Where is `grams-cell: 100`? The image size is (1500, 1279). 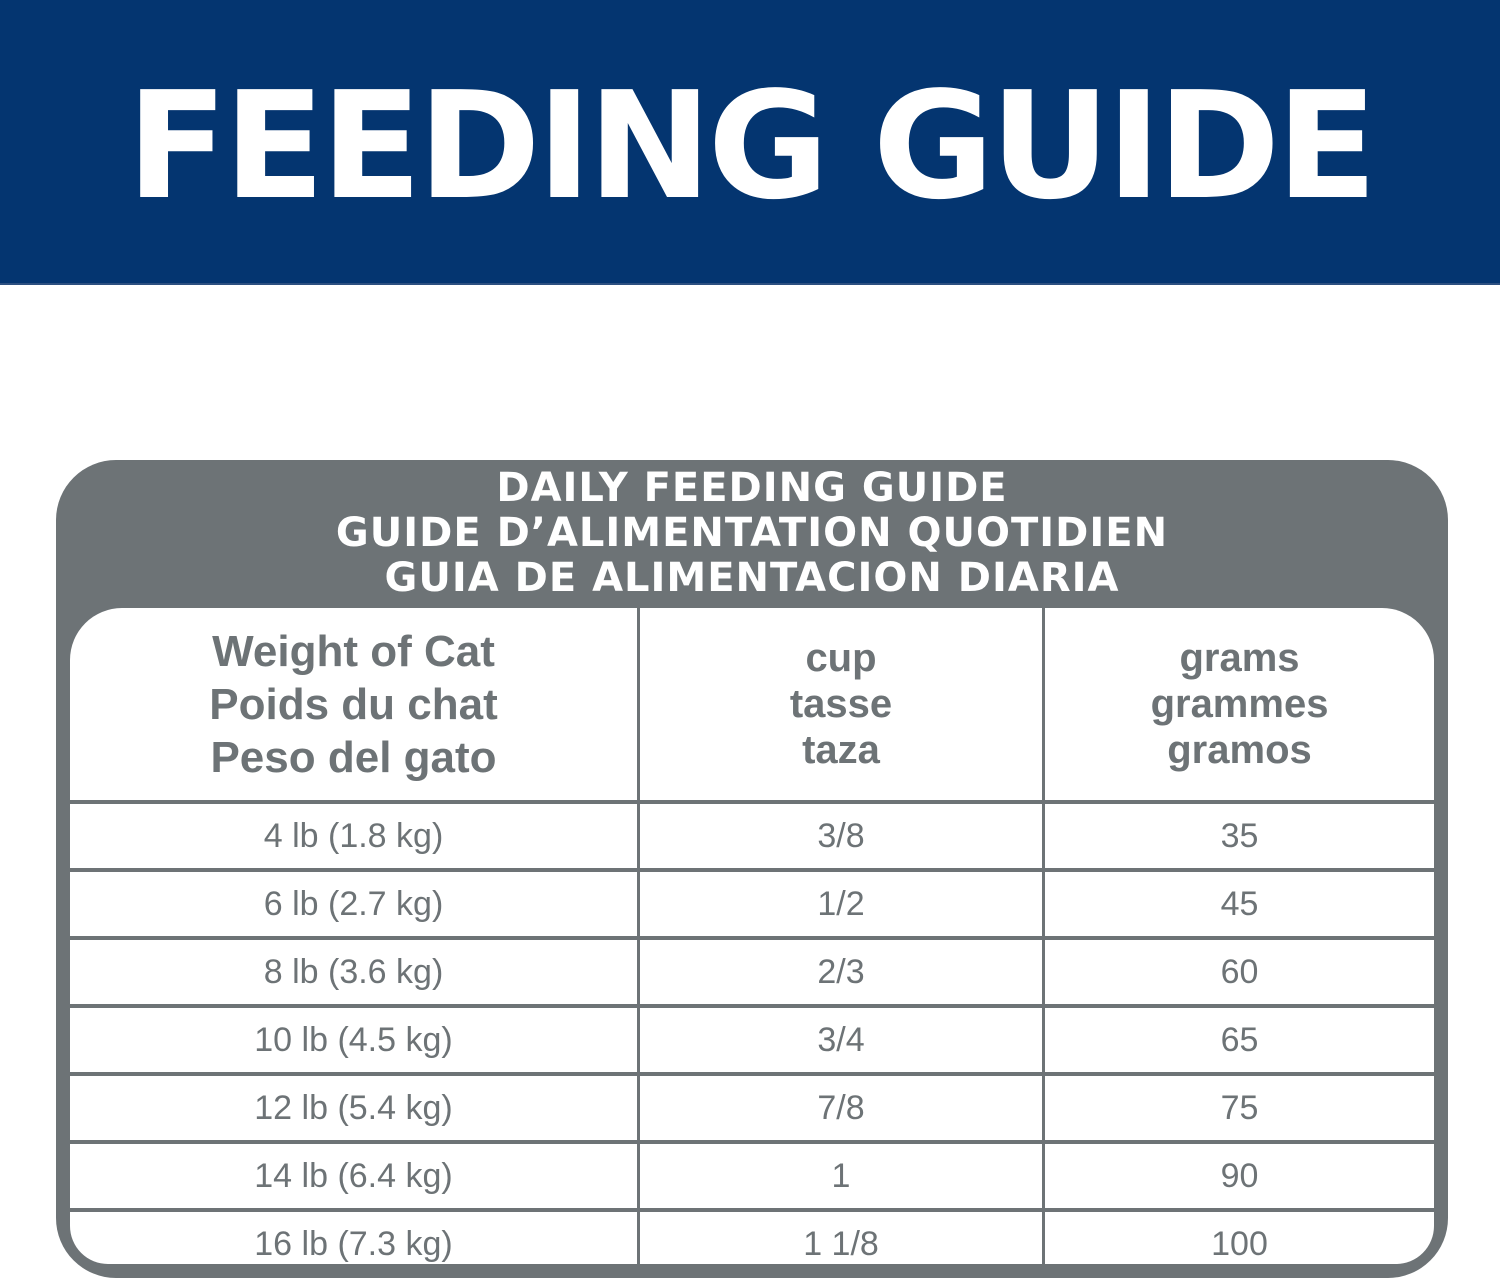 grams-cell: 100 is located at coordinates (1238, 1236).